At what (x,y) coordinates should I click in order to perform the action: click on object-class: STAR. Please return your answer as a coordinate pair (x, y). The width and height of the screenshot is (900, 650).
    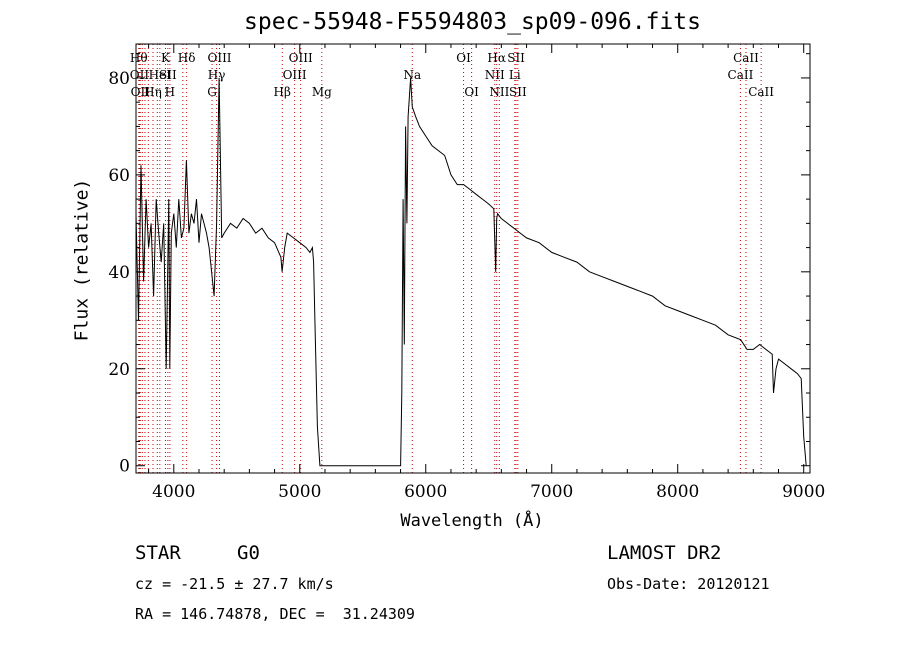
    Looking at the image, I should click on (158, 553).